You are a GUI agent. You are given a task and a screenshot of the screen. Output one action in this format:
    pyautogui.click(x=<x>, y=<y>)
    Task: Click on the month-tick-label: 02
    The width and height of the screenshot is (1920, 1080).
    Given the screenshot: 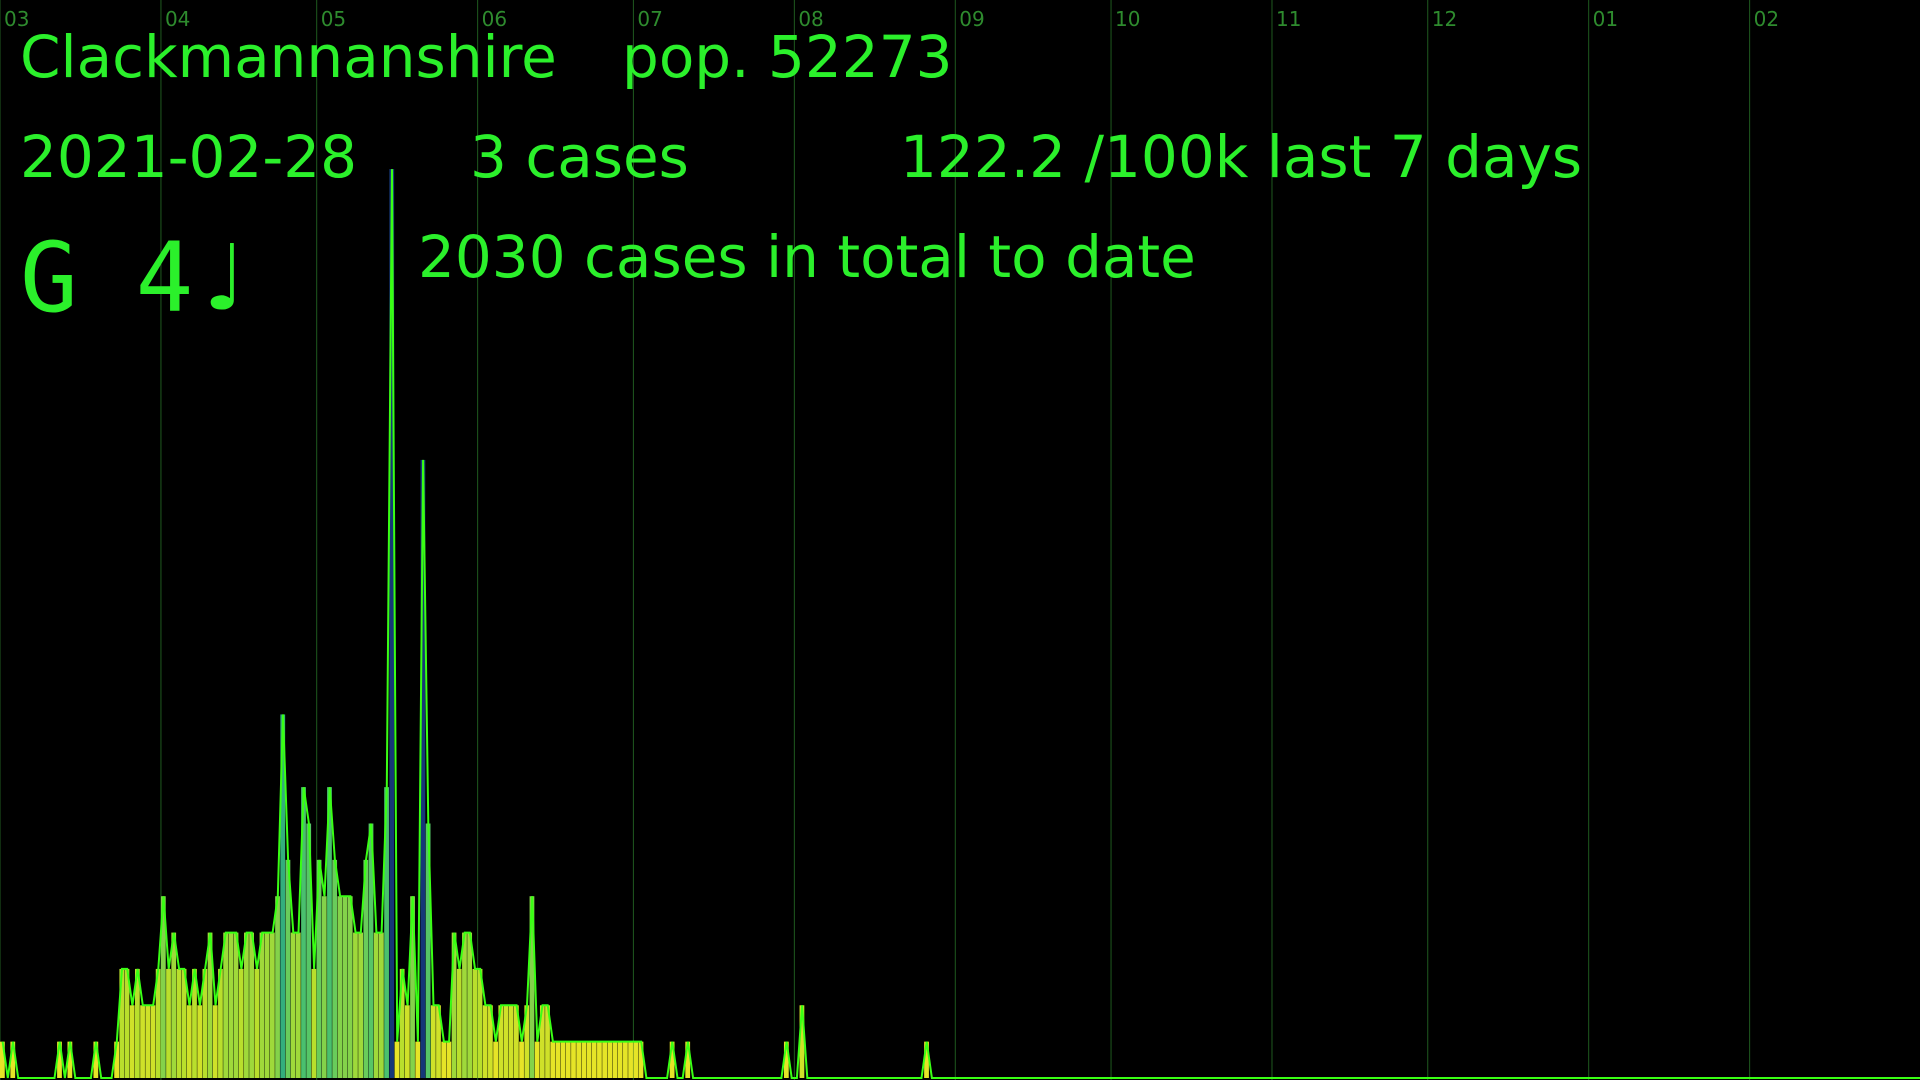 What is the action you would take?
    pyautogui.click(x=1766, y=19)
    